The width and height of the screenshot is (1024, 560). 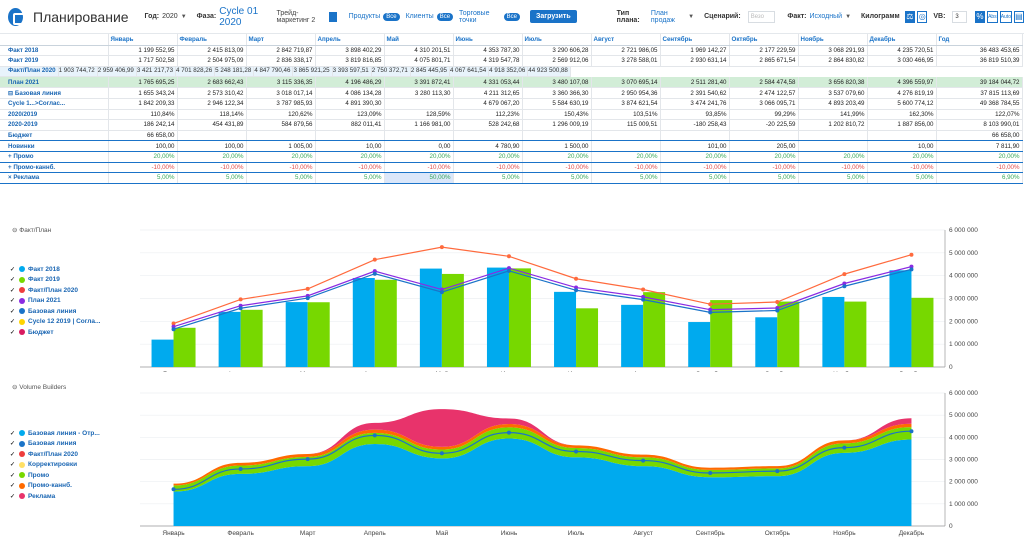 I want to click on auto-toggle: Auto, so click(x=1005, y=16).